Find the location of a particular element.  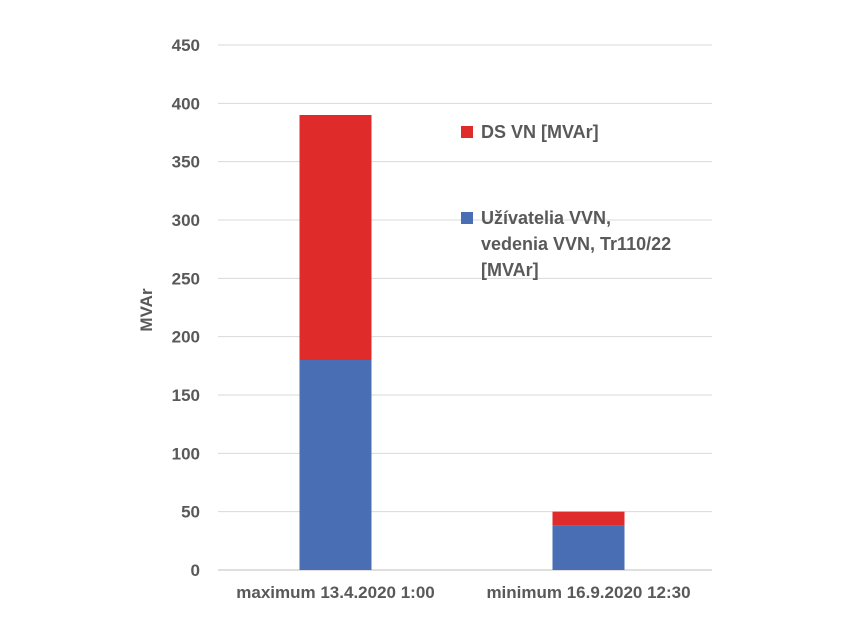

legend-label: Užívatelia VVN, is located at coordinates (546, 218).